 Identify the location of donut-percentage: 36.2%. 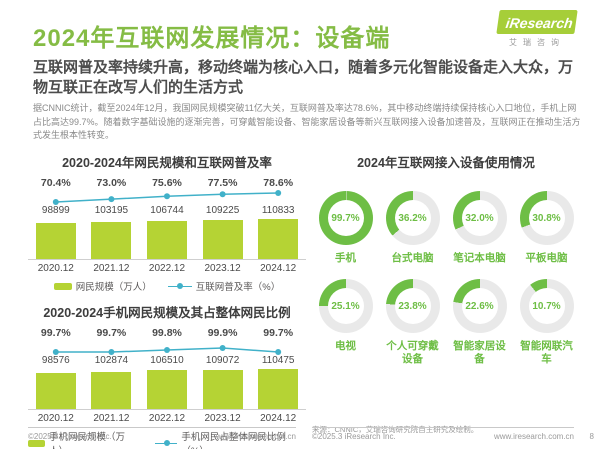
(412, 218).